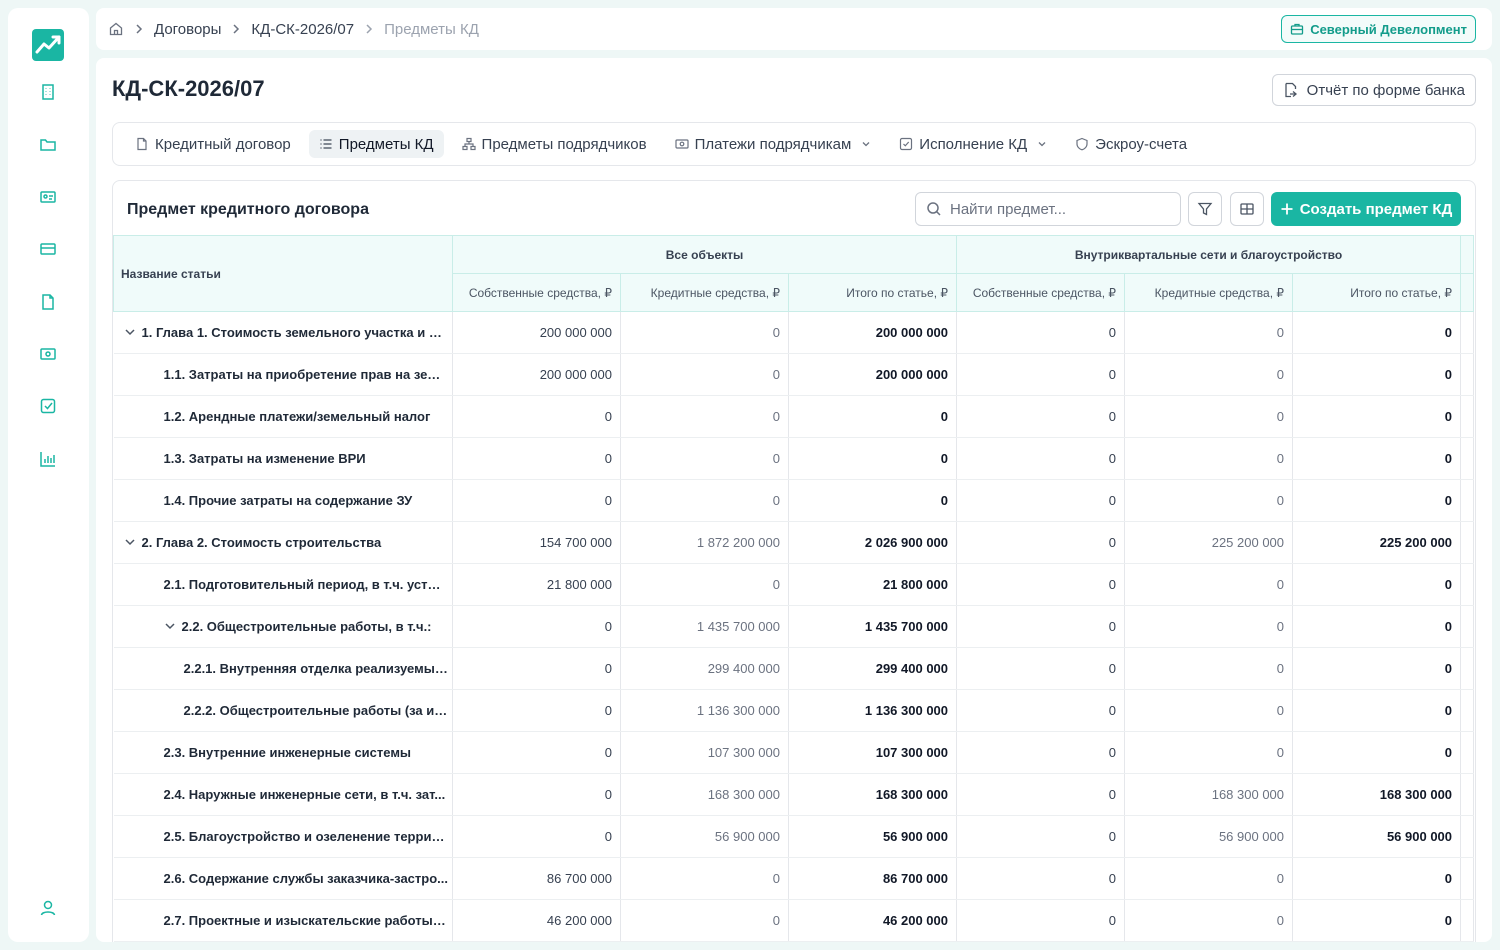  I want to click on nav-buildings-icon, so click(48, 92).